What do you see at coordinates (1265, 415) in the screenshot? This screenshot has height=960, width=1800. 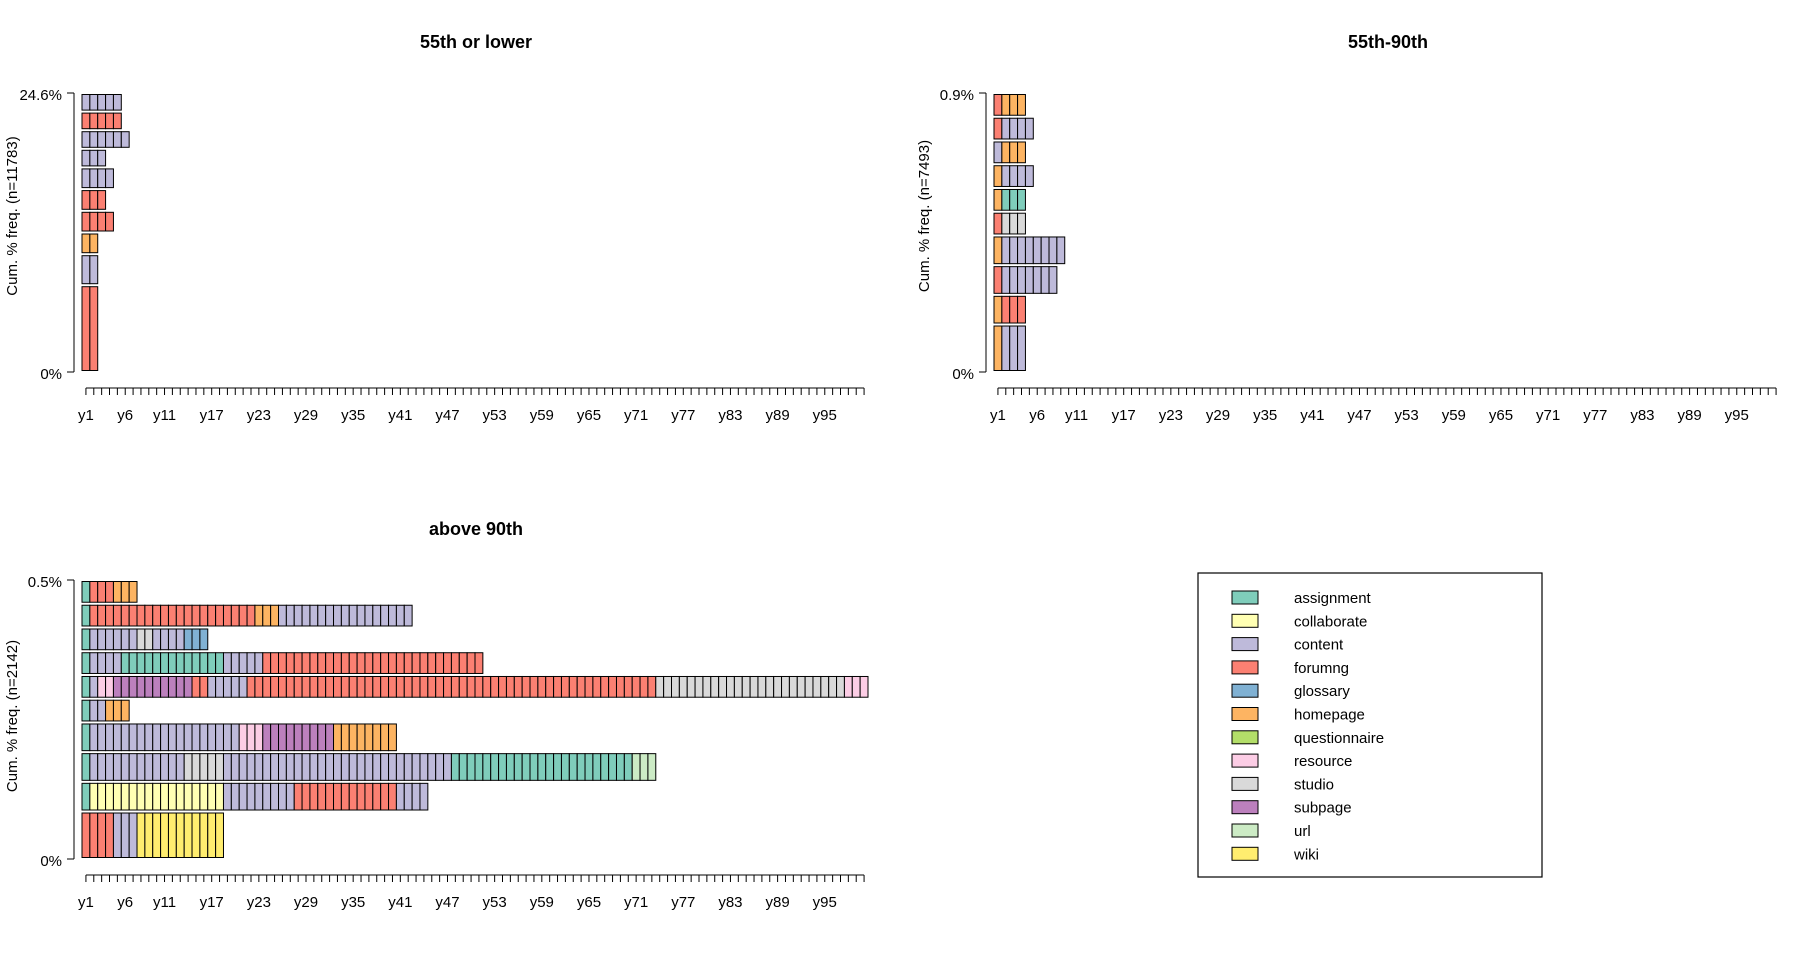 I see `x-tick-label: y35` at bounding box center [1265, 415].